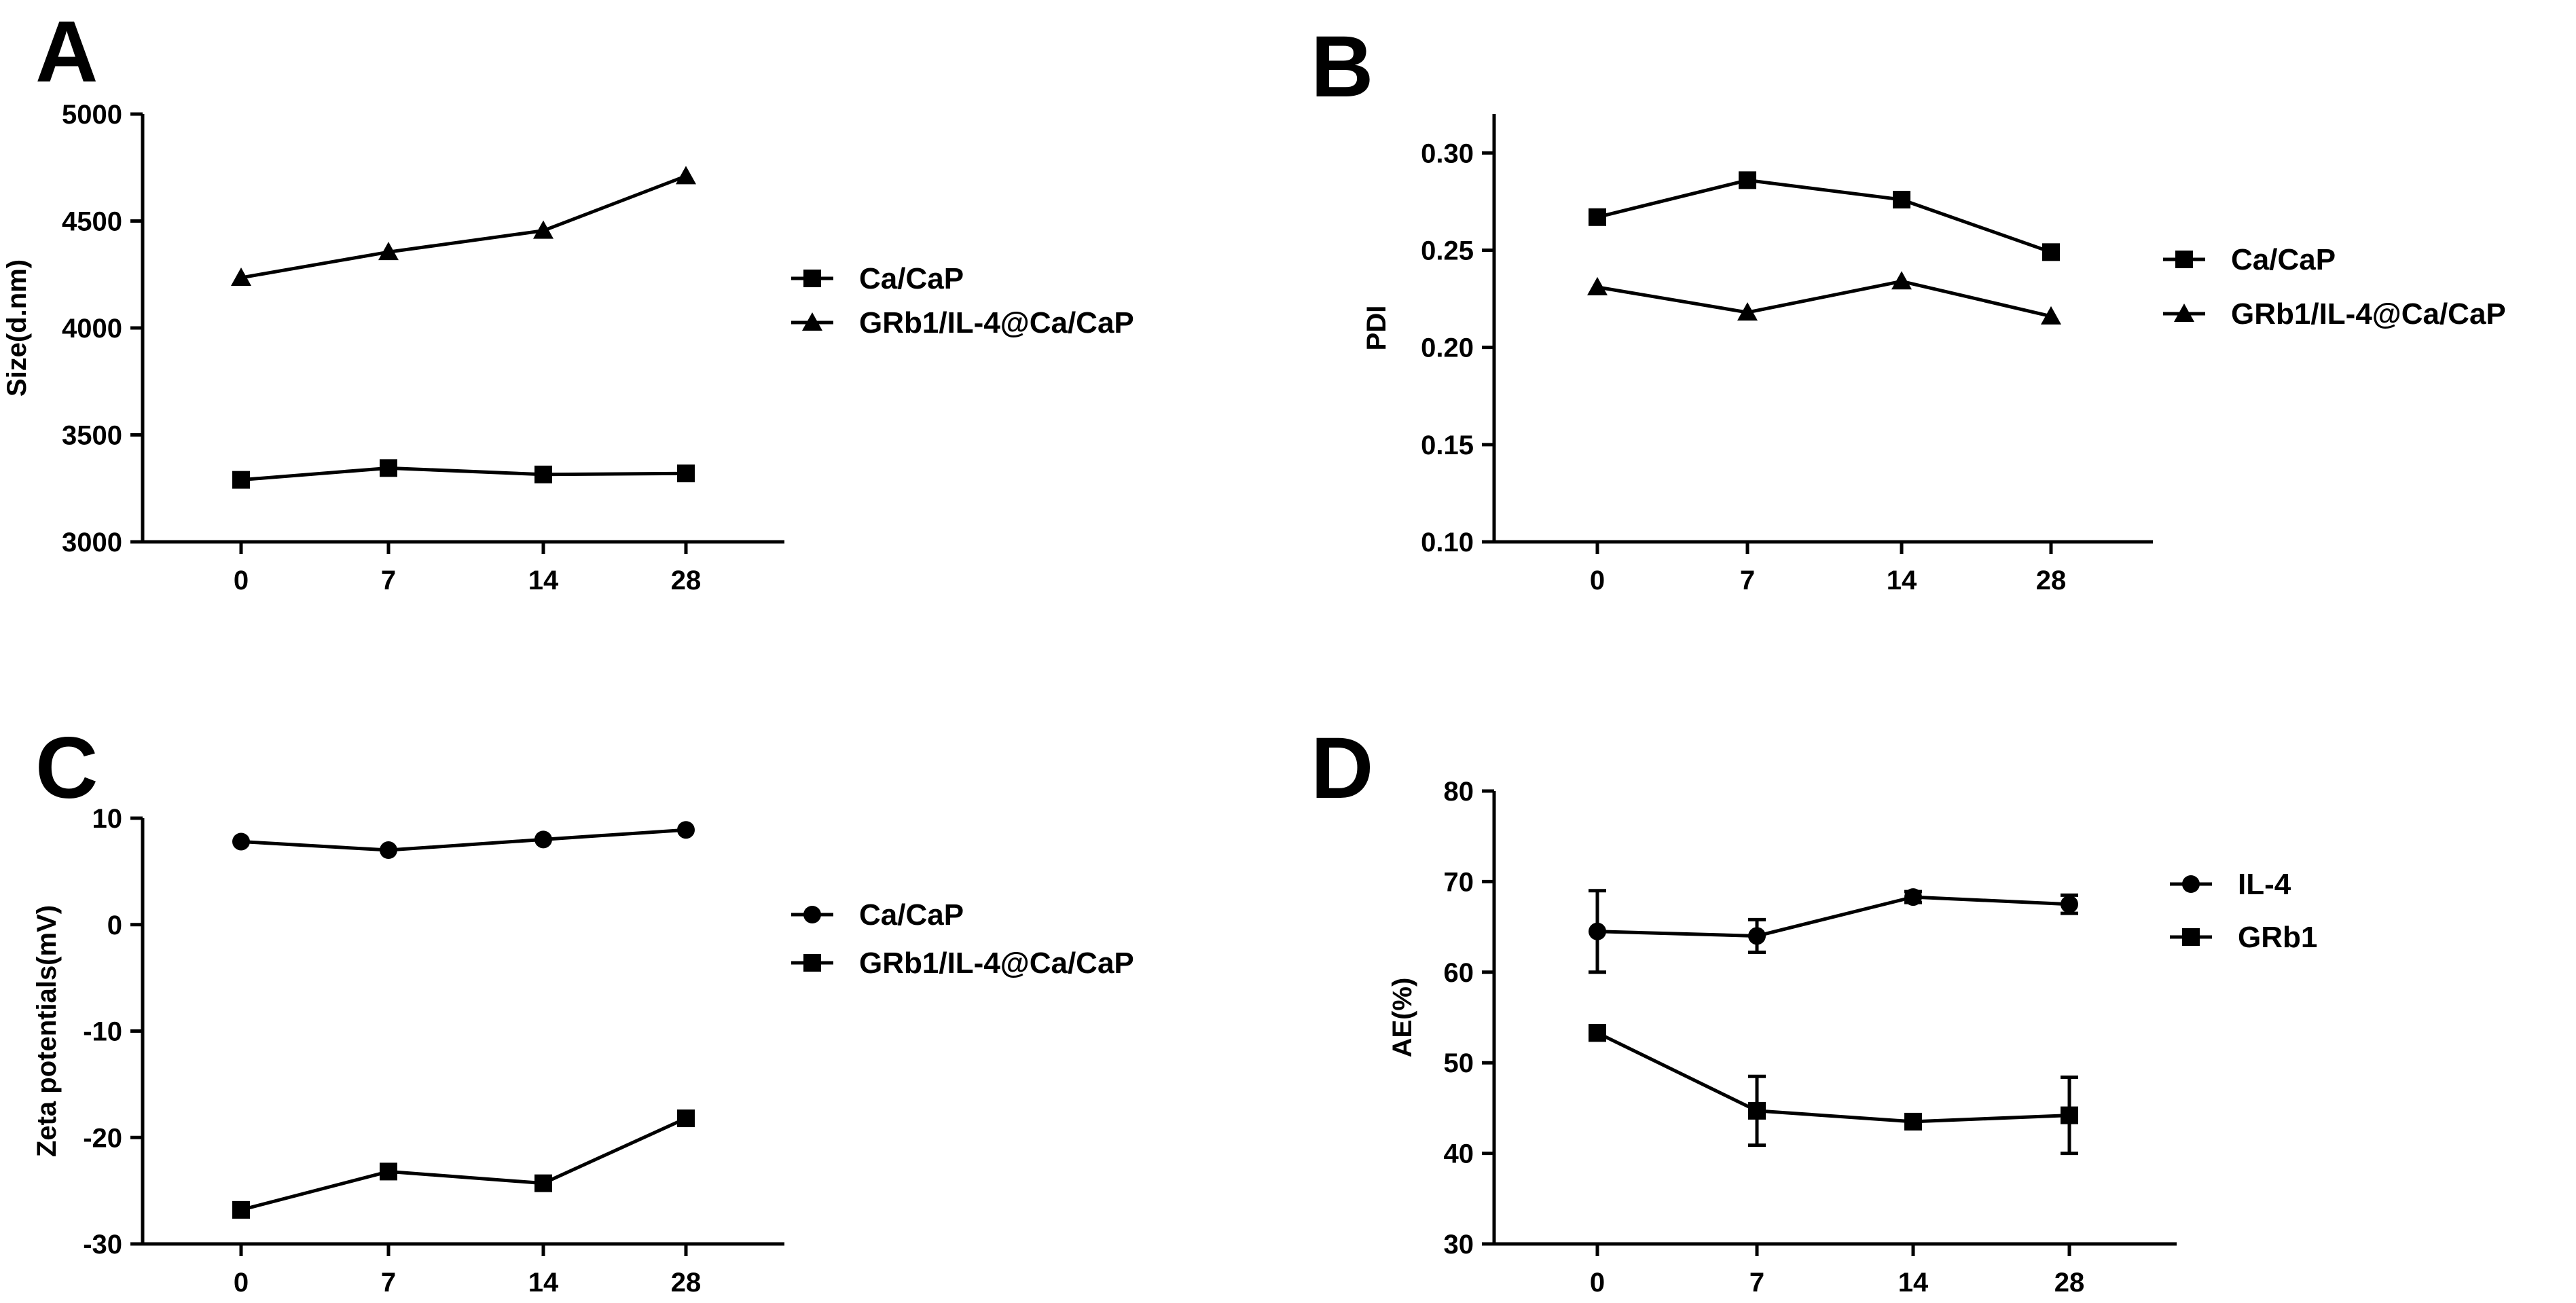  What do you see at coordinates (107, 819) in the screenshot?
I see `y-tick-label: 10` at bounding box center [107, 819].